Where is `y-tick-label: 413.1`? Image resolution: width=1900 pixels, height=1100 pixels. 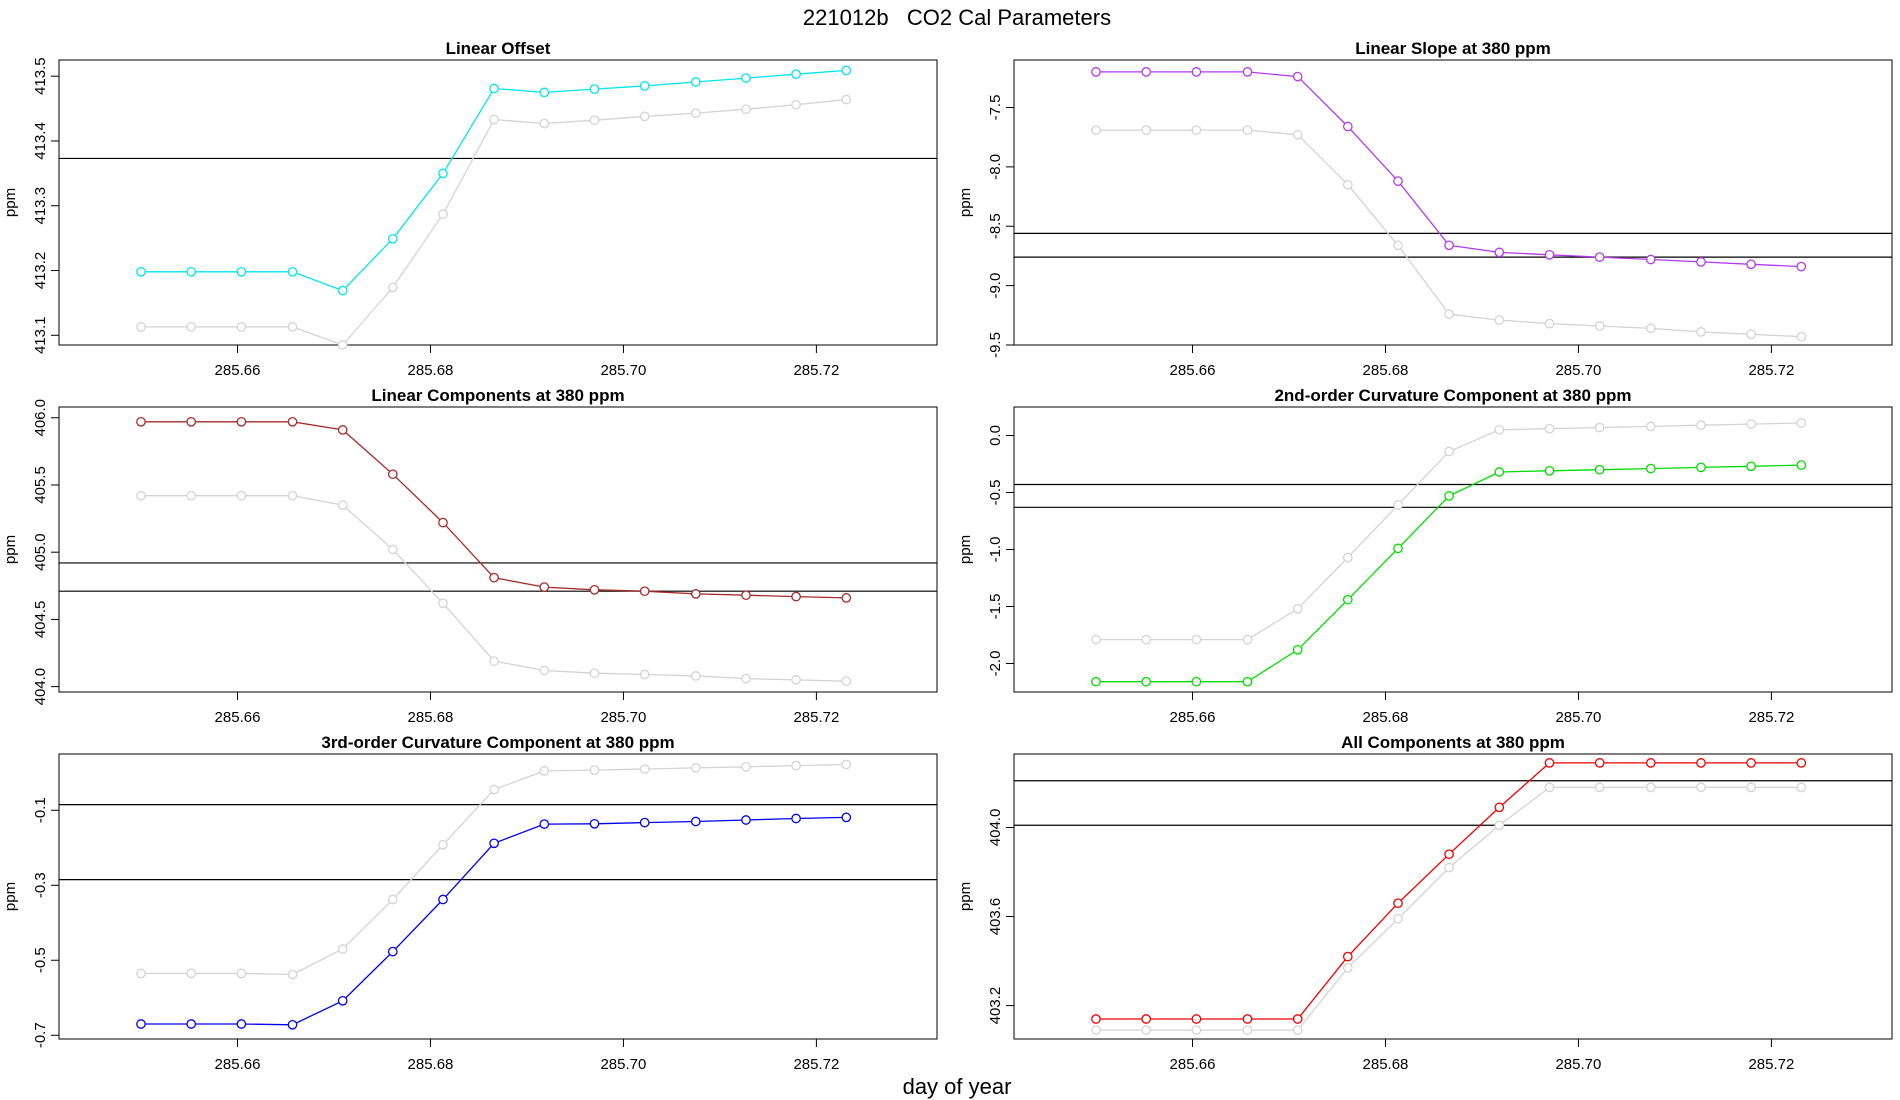 y-tick-label: 413.1 is located at coordinates (40, 336).